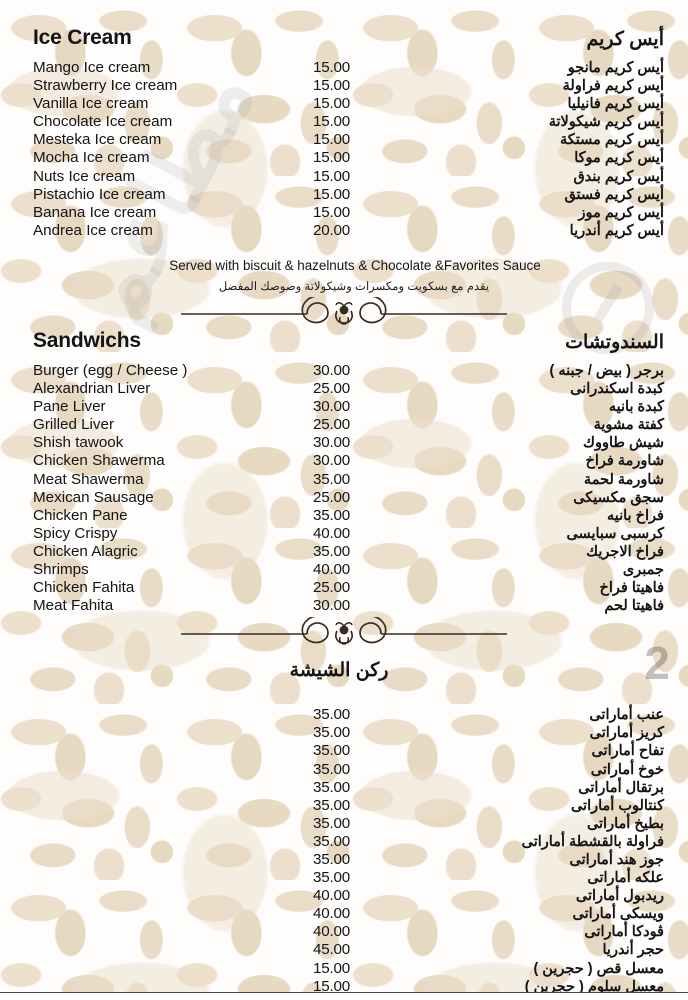 This screenshot has width=688, height=1000. I want to click on ice-cream-title-en: Ice Cream, so click(82, 37).